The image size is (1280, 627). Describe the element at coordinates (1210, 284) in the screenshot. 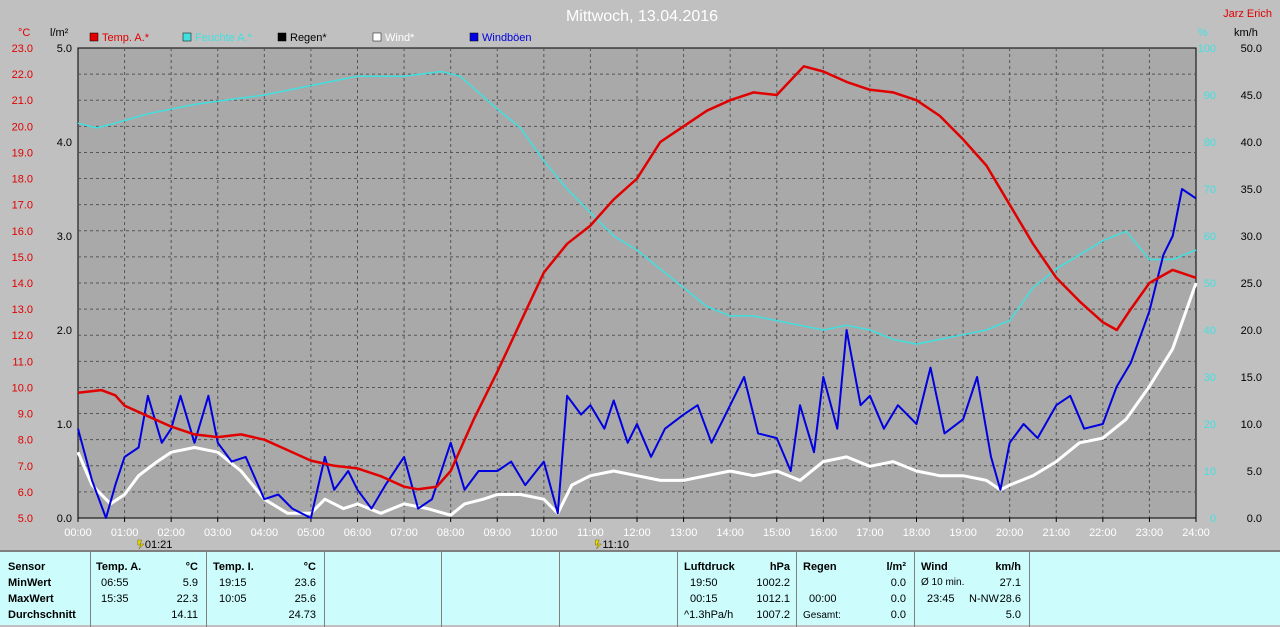

I see `humidity-tick-label: 50` at that location.